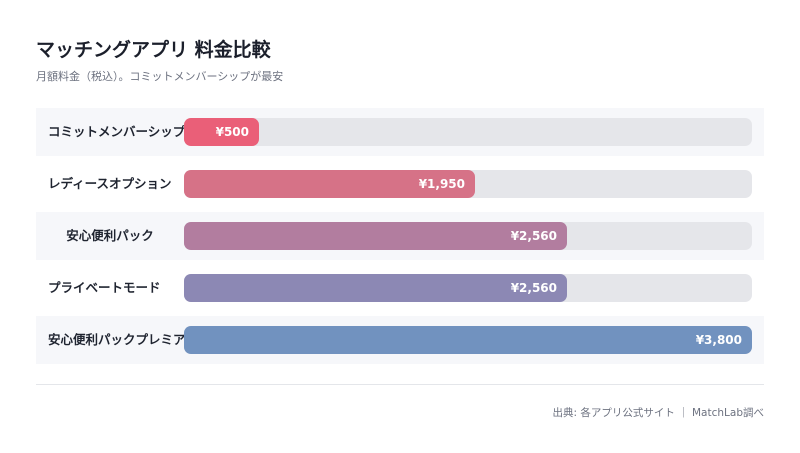 The image size is (800, 453). Describe the element at coordinates (400, 384) in the screenshot. I see `footer-divider` at that location.